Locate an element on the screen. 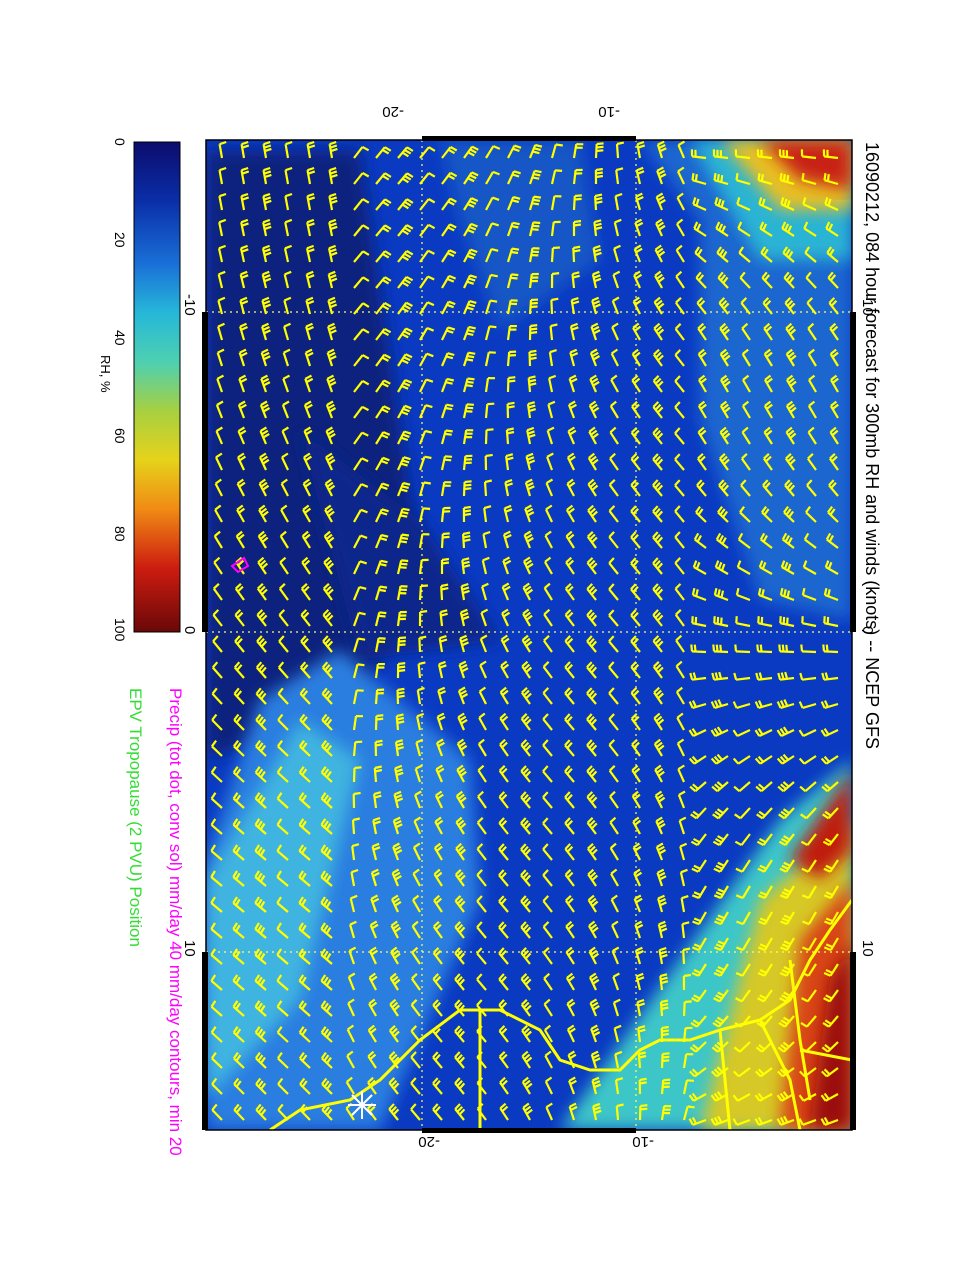 This screenshot has height=1265, width=978. left-axis-tick: -10 is located at coordinates (189, 305).